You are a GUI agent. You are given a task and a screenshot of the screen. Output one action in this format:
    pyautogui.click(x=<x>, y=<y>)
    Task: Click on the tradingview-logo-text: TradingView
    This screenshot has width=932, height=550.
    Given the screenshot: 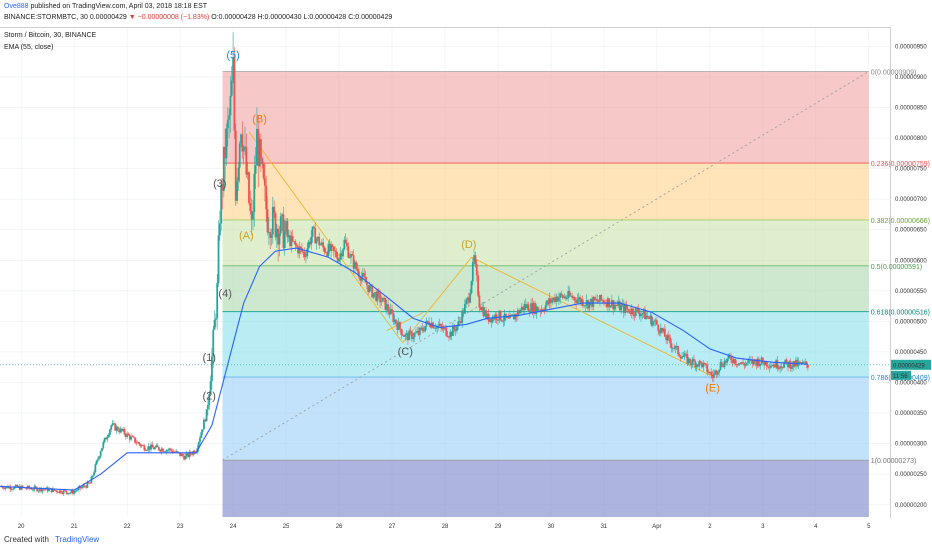 What is the action you would take?
    pyautogui.click(x=77, y=539)
    